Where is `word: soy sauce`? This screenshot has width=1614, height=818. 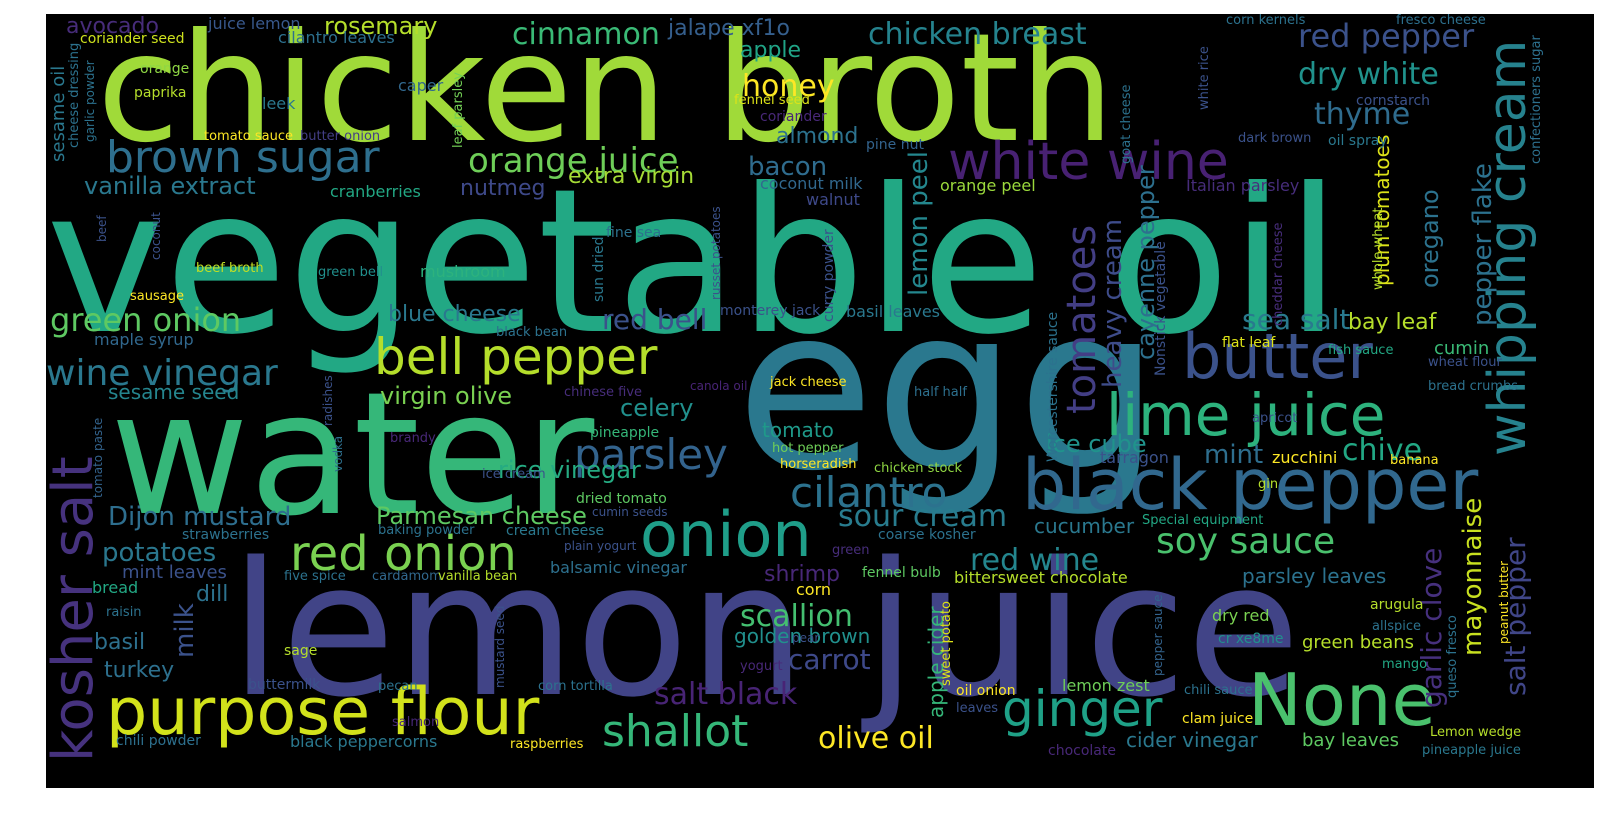 word: soy sauce is located at coordinates (1246, 541).